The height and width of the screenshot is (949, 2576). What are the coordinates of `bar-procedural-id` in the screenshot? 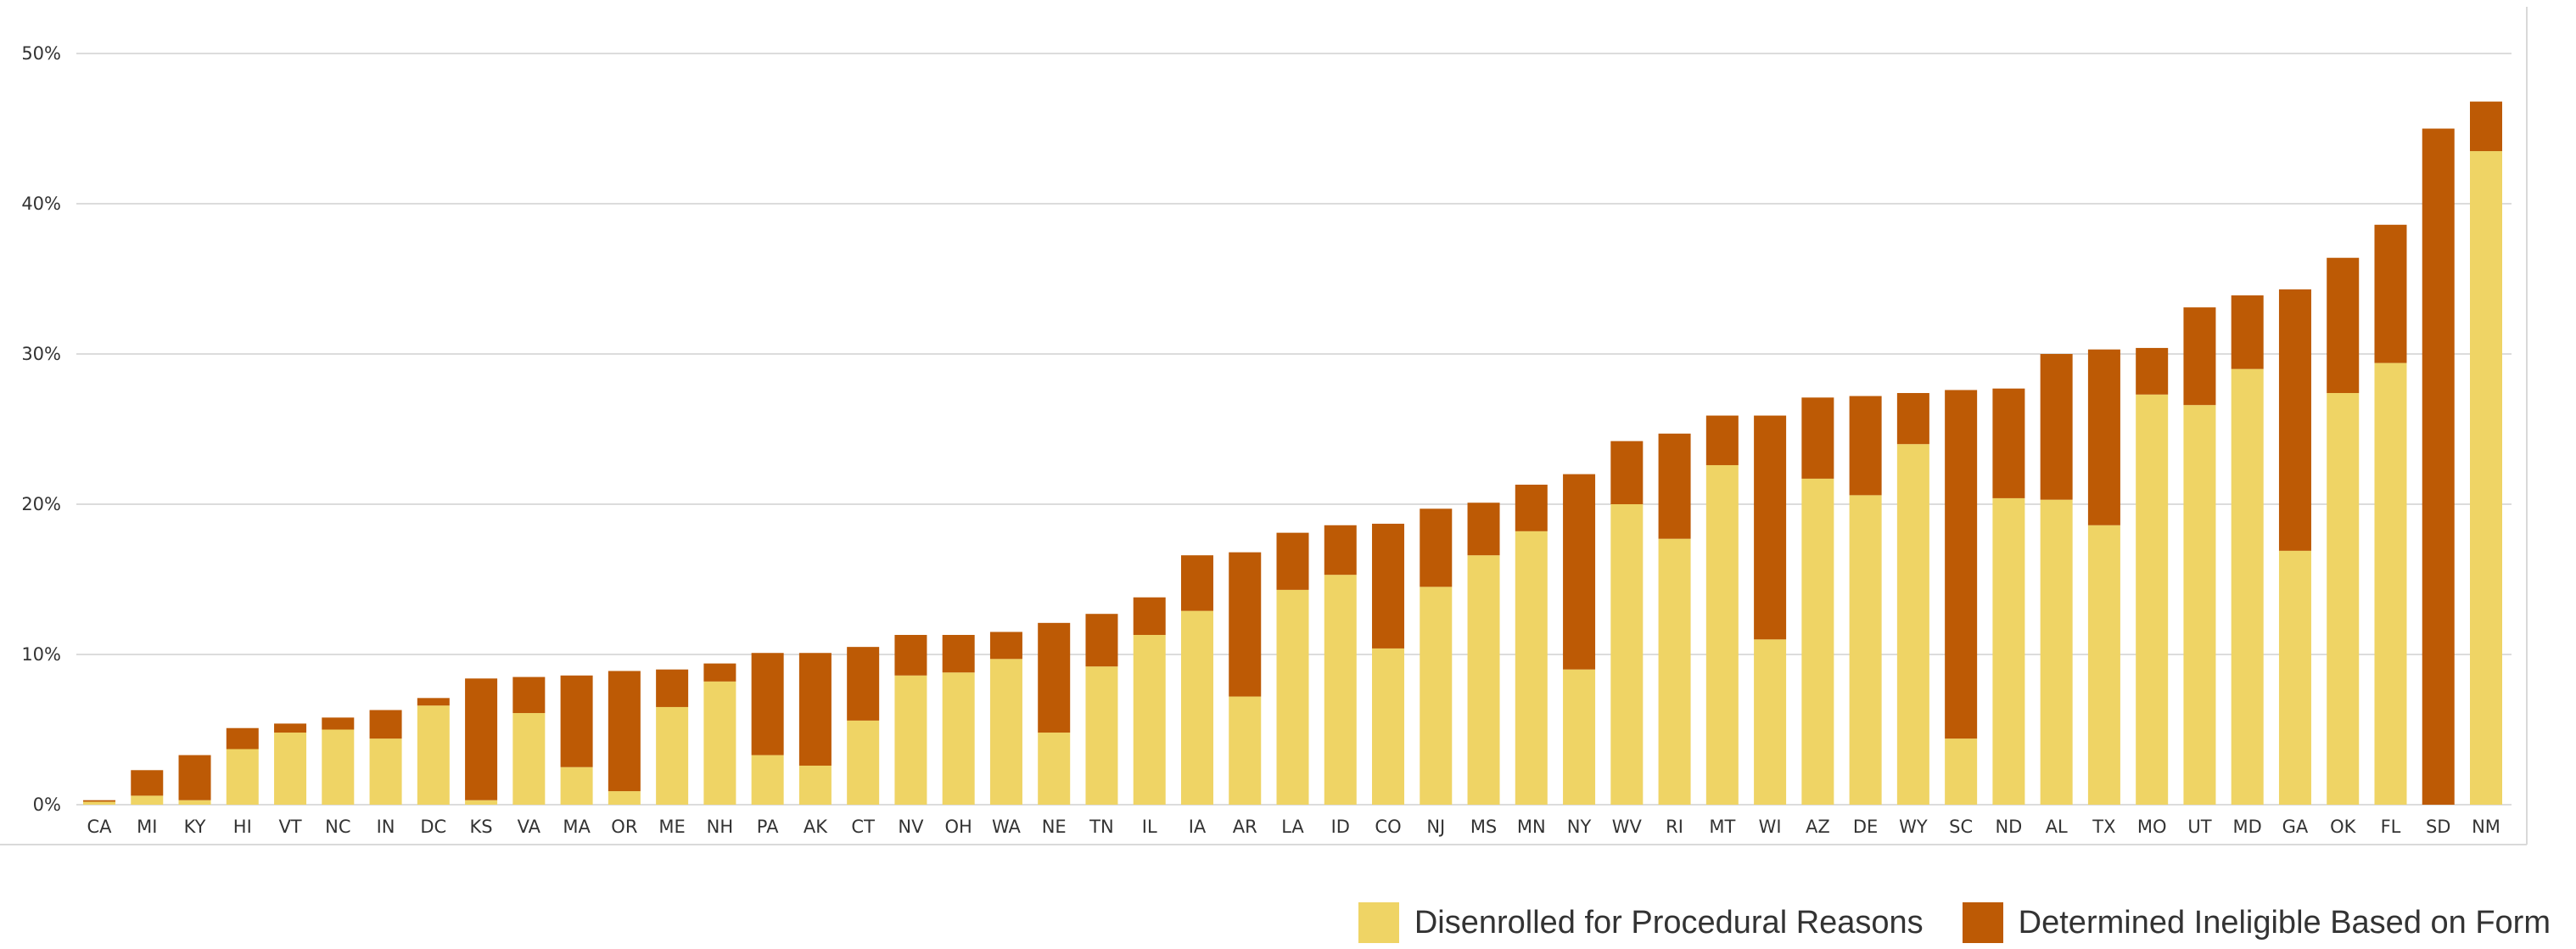 It's located at (1340, 690).